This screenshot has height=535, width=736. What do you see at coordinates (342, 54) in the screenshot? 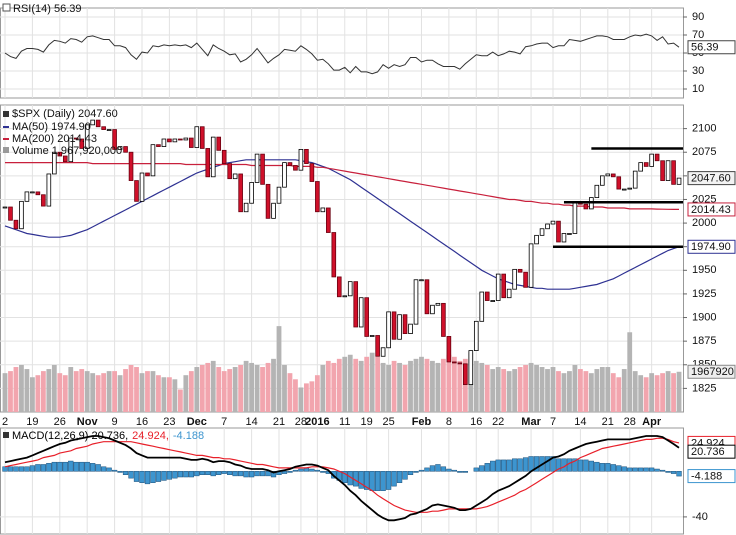
I see `rsi-line` at bounding box center [342, 54].